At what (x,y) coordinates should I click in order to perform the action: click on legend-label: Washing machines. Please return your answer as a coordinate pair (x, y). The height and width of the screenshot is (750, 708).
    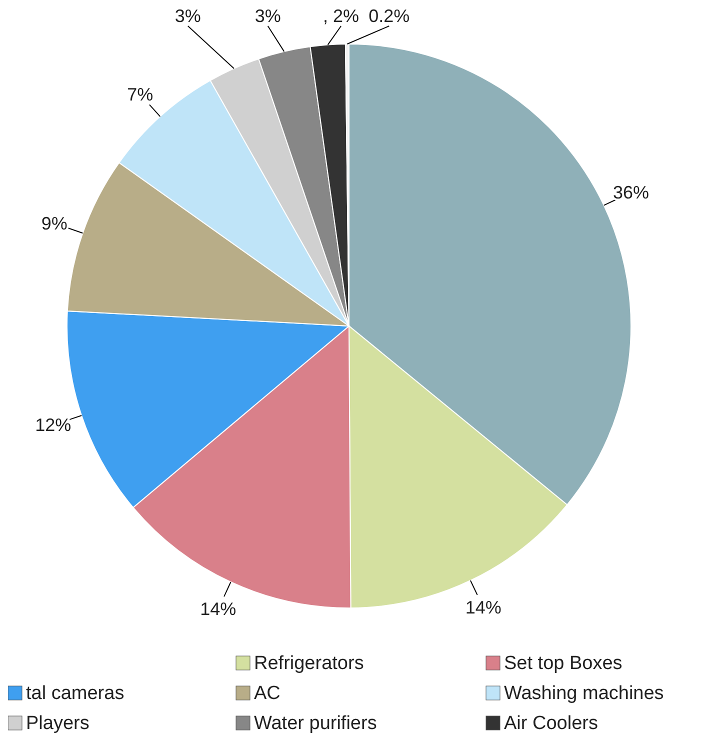
    Looking at the image, I should click on (584, 693).